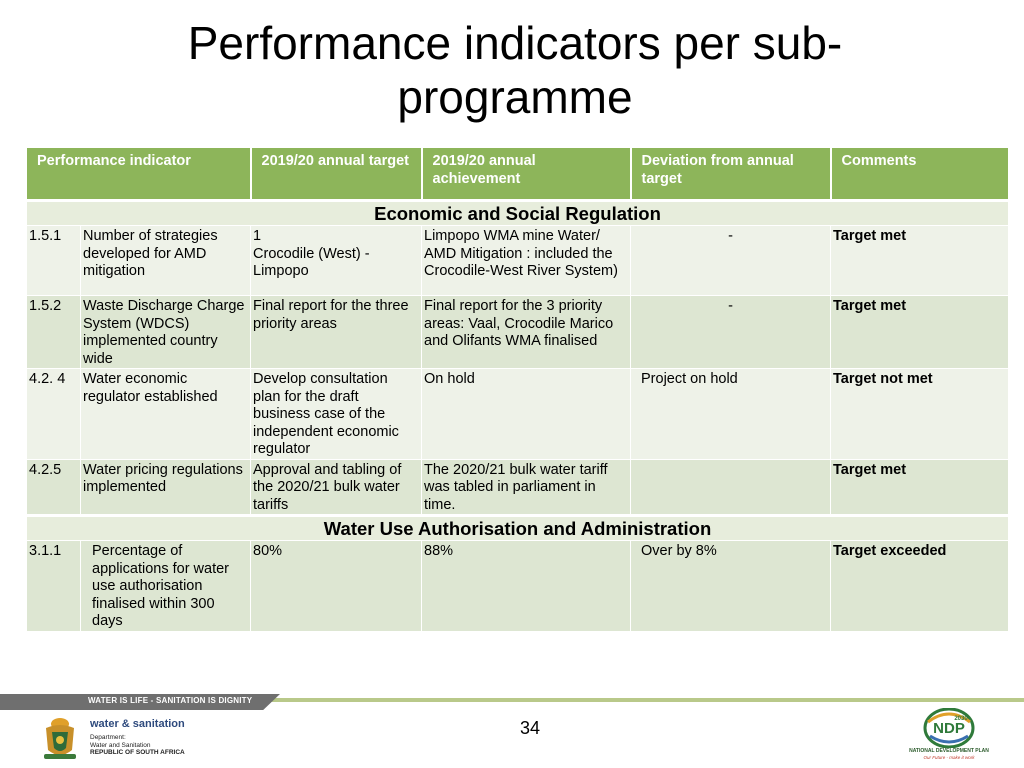  Describe the element at coordinates (165, 487) in the screenshot. I see `indicator-name: Water pricing regulations implemented` at that location.